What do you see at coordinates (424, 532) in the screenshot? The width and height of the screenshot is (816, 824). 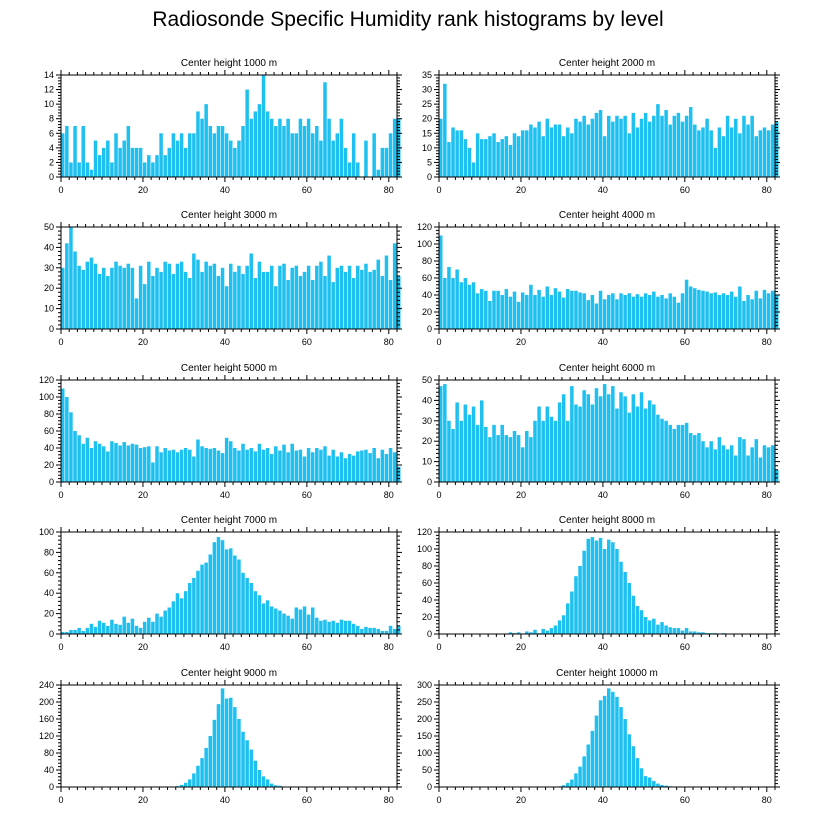 I see `y-tick-label: 120` at bounding box center [424, 532].